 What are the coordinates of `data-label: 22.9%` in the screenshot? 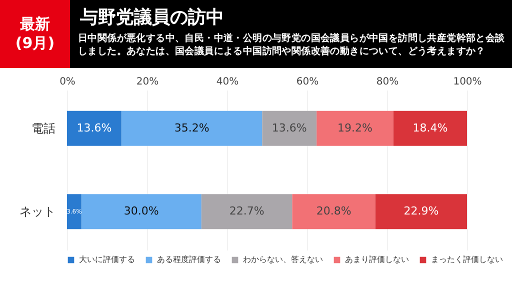 It's located at (421, 211).